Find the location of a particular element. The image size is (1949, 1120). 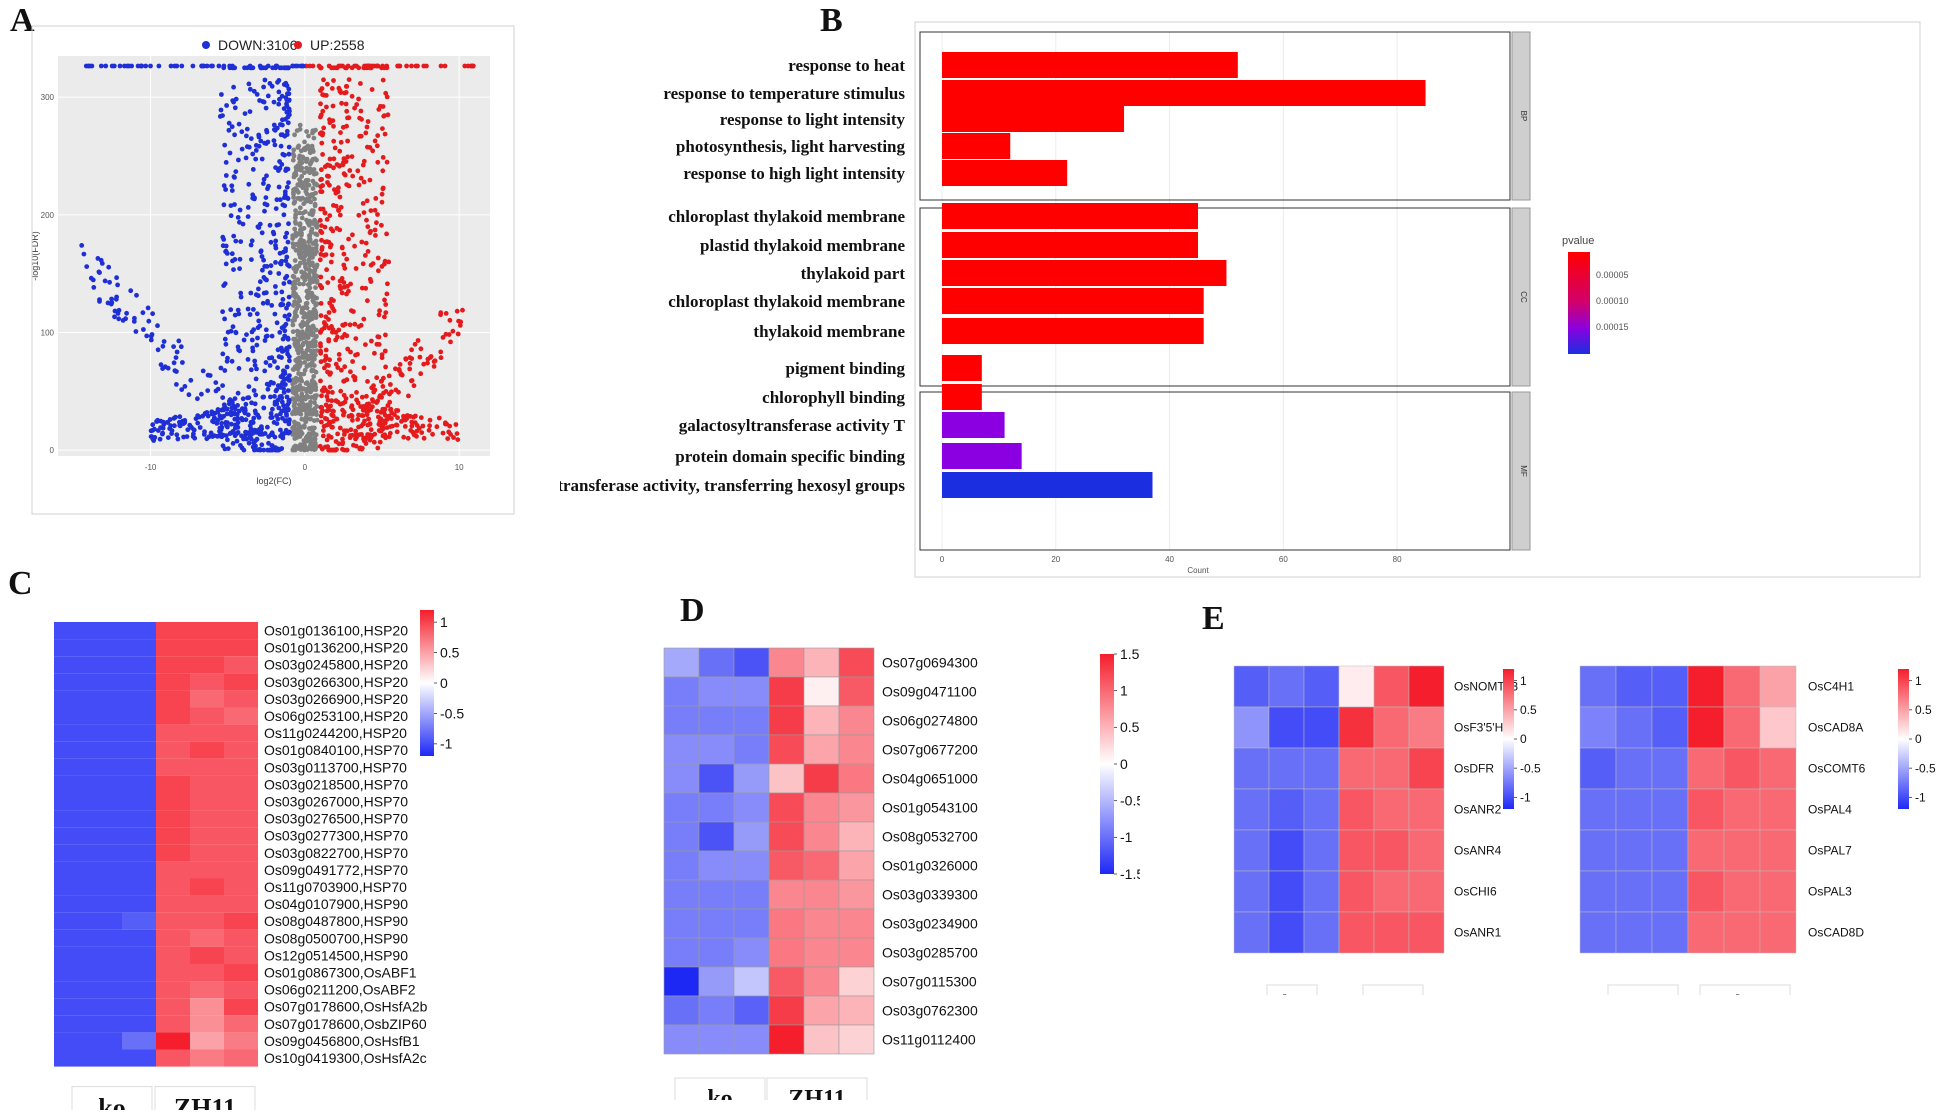

row-label: Os07g0115300 is located at coordinates (929, 981).